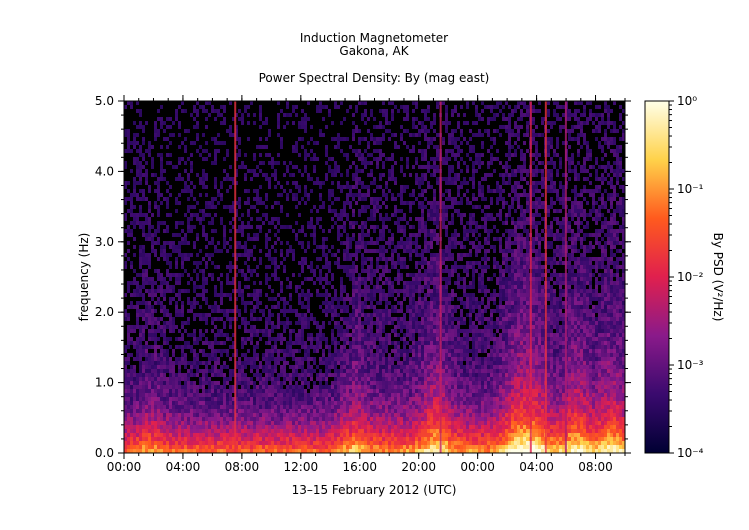 This screenshot has width=749, height=530. Describe the element at coordinates (687, 101) in the screenshot. I see `colorbar-tick-label: 10⁰` at that location.